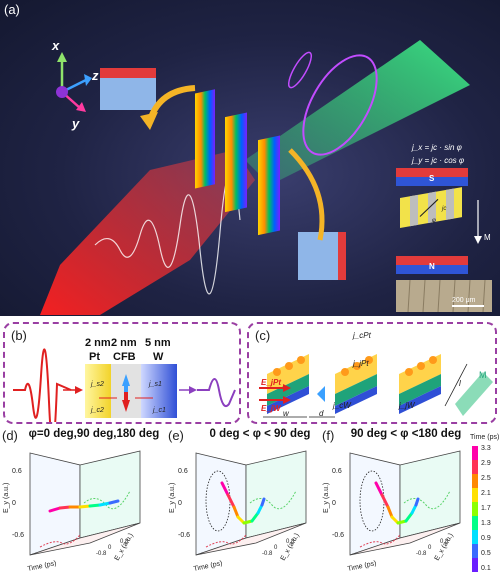 Image resolution: width=500 pixels, height=583 pixels. I want to click on colorbar: Time (ps) 3.3 2.9 2.5 2.1 1.7 1.3 0.9 0.5 0.1, so click(484, 503).